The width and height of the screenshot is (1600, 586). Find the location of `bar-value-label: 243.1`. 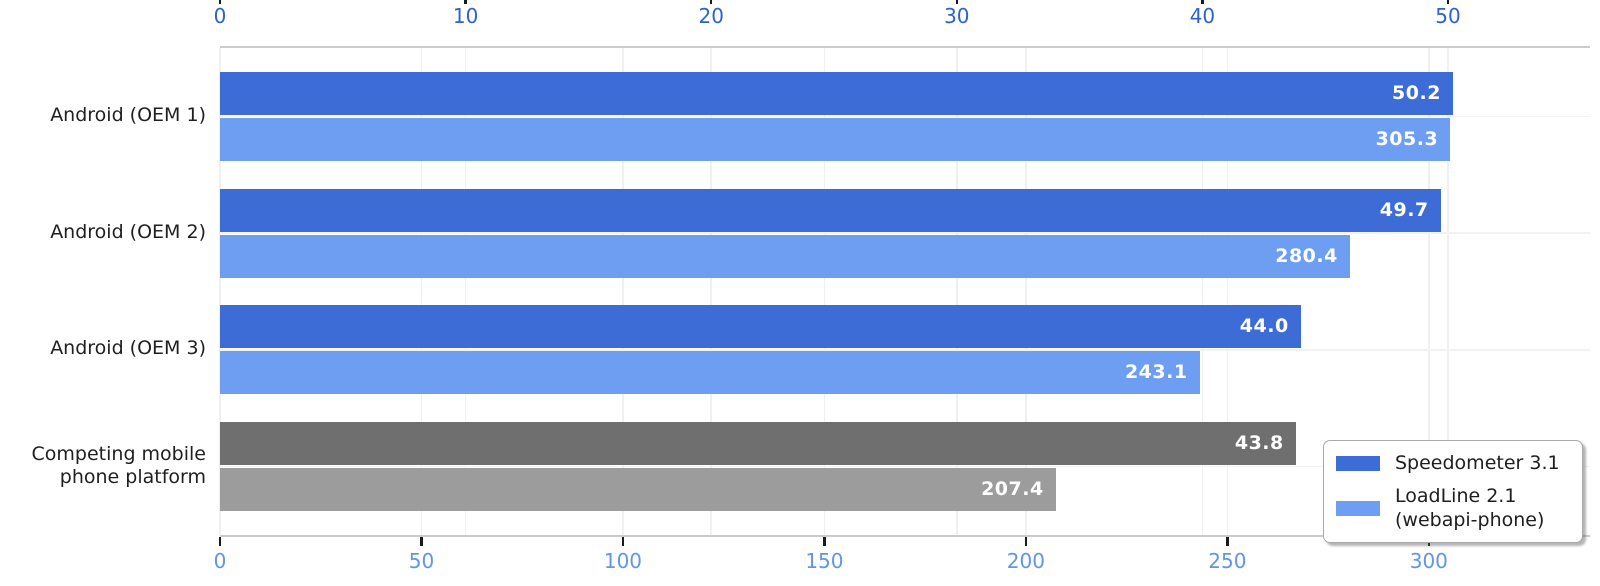

bar-value-label: 243.1 is located at coordinates (1156, 372).